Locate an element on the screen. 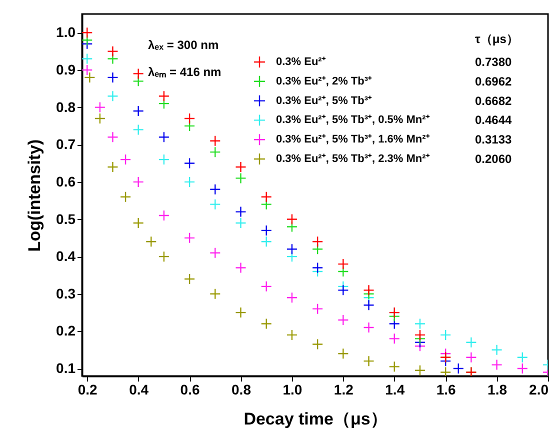 The image size is (558, 436). y-tick-label: 0.6 is located at coordinates (66, 181).